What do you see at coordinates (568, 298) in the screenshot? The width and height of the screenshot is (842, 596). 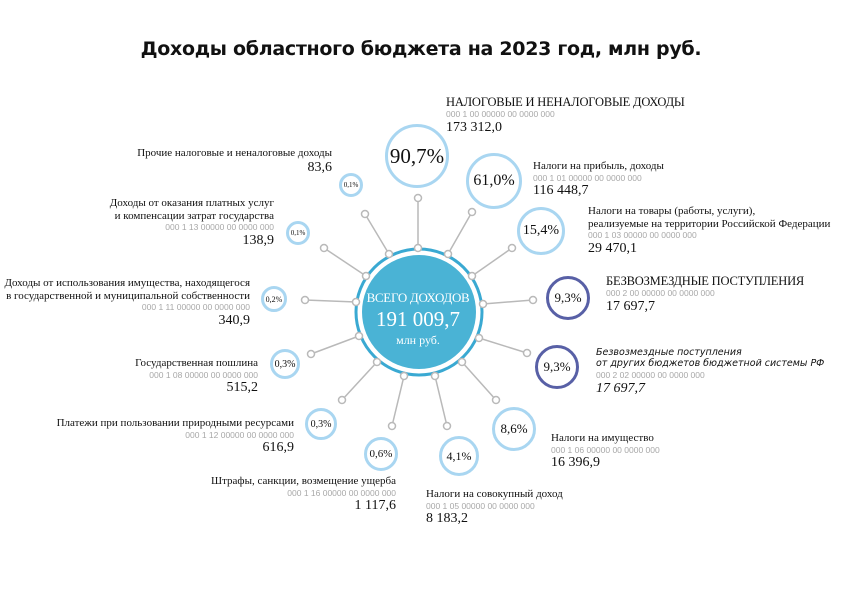 I see `pct-circle-gratuitous: 9,3%` at bounding box center [568, 298].